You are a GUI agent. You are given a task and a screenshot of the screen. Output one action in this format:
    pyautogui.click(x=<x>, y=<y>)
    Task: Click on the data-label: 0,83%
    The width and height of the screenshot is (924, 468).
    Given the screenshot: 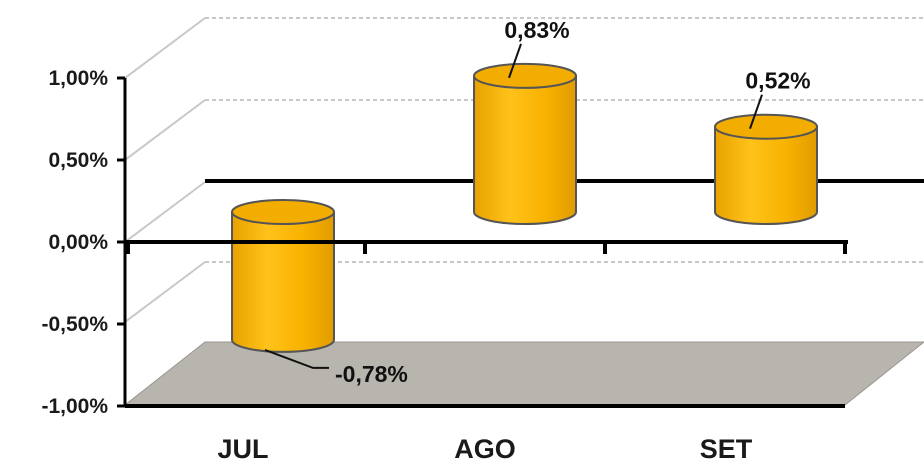 What is the action you would take?
    pyautogui.click(x=536, y=30)
    